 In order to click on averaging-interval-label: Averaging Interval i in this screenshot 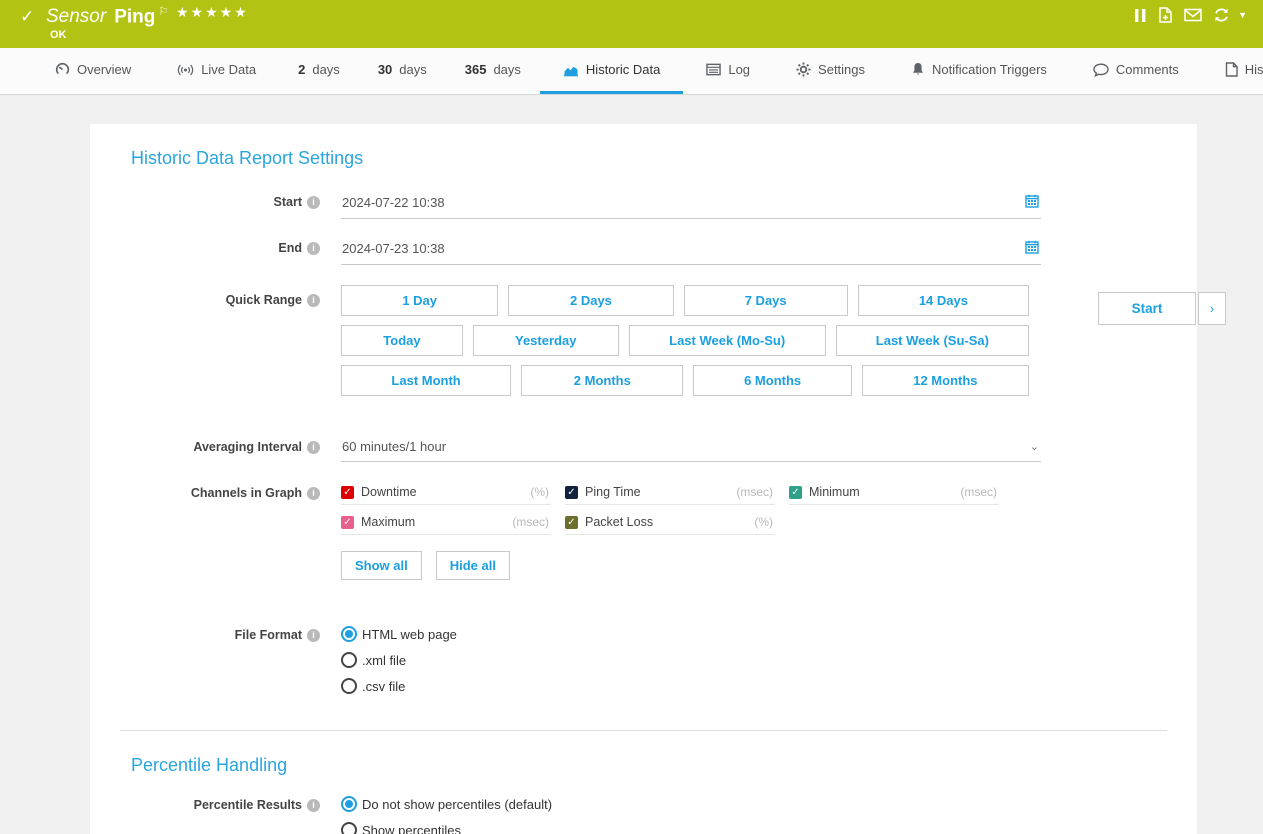, I will do `click(205, 448)`.